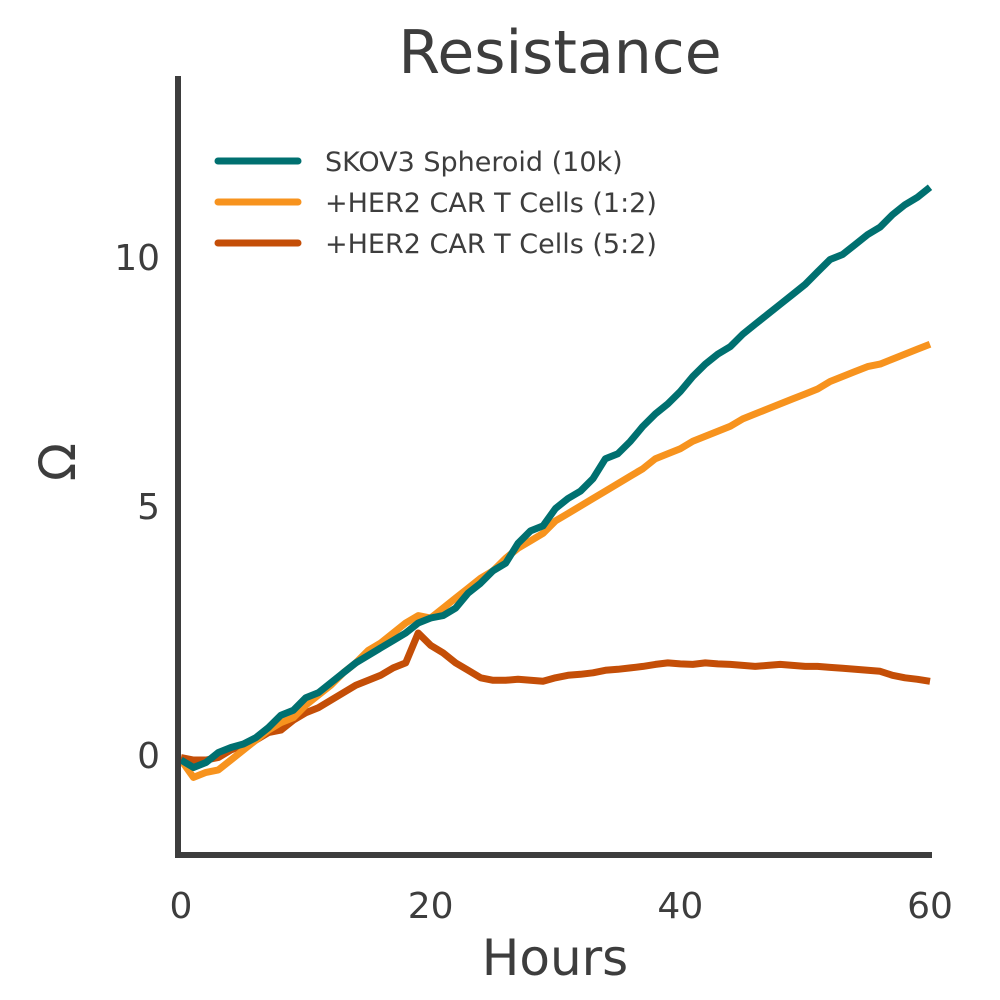 This screenshot has height=1000, width=1000. Describe the element at coordinates (680, 906) in the screenshot. I see `x-tick-label: 40` at that location.